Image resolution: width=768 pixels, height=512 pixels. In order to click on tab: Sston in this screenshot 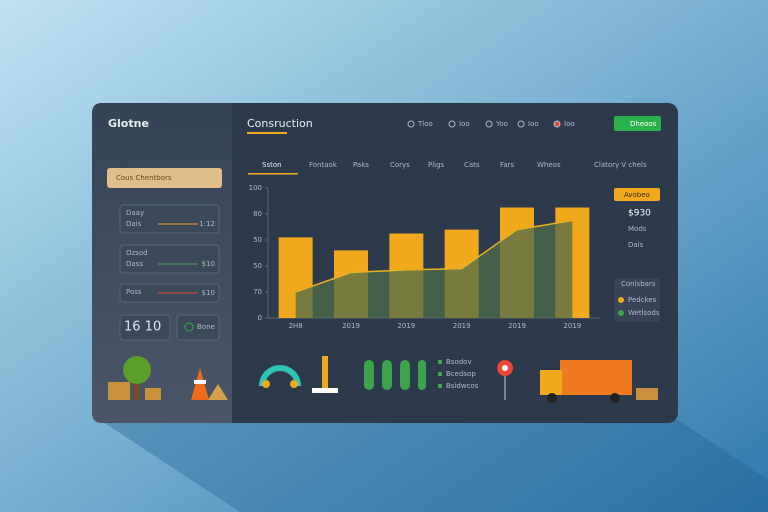, I will do `click(272, 165)`.